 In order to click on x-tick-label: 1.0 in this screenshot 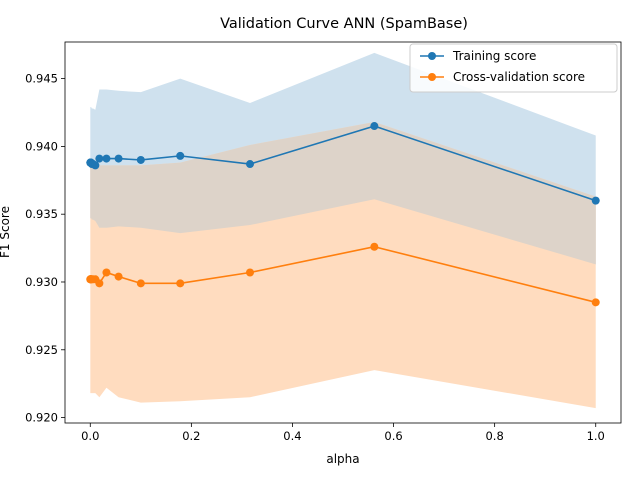, I will do `click(596, 436)`.